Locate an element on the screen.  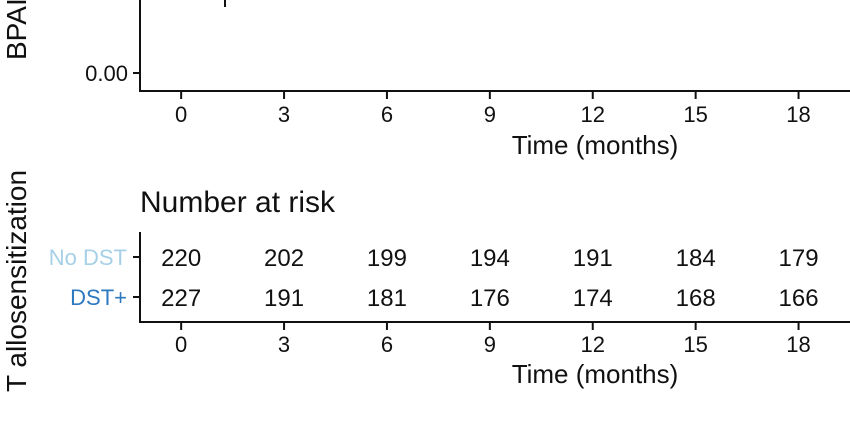
top-x-tick-label: 9 is located at coordinates (490, 114).